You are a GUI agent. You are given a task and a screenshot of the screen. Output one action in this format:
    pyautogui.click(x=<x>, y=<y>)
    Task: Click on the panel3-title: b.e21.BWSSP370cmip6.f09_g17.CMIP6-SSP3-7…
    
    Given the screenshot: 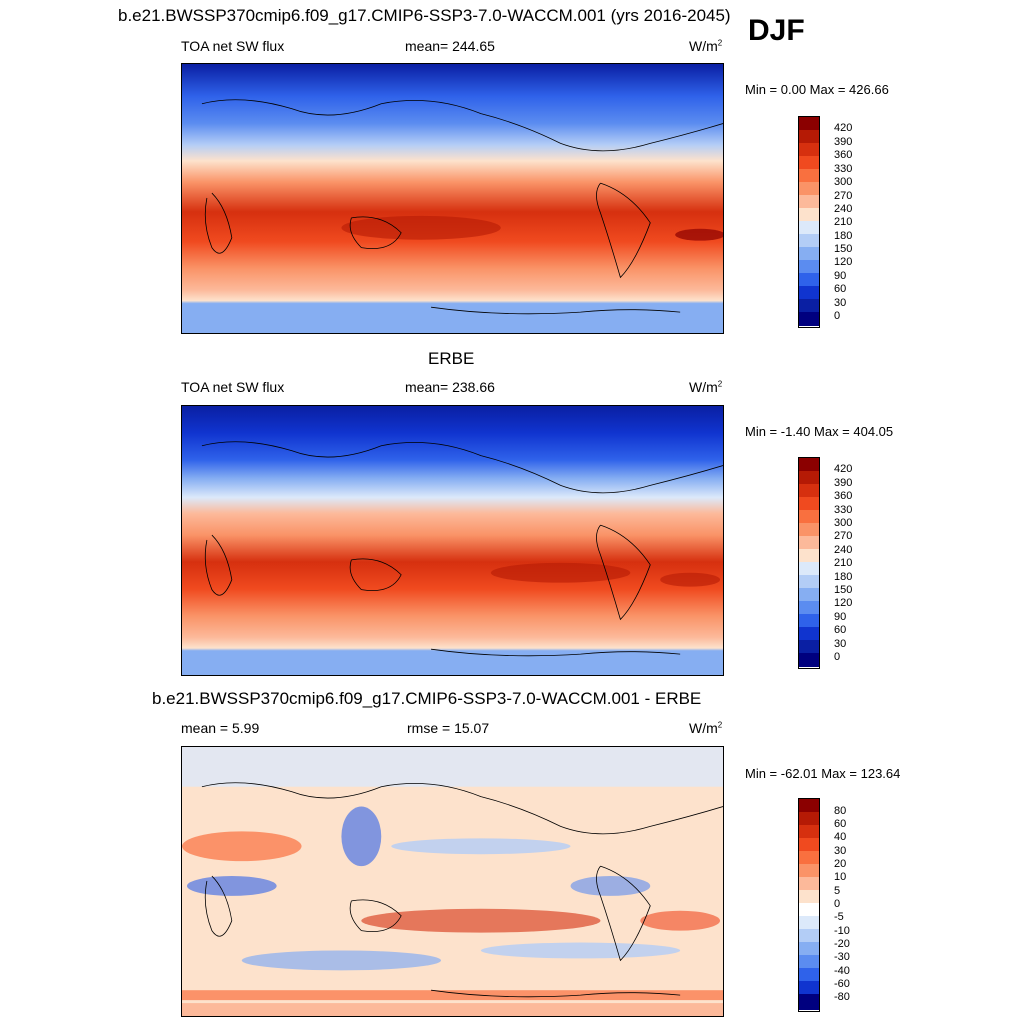 What is the action you would take?
    pyautogui.click(x=427, y=698)
    